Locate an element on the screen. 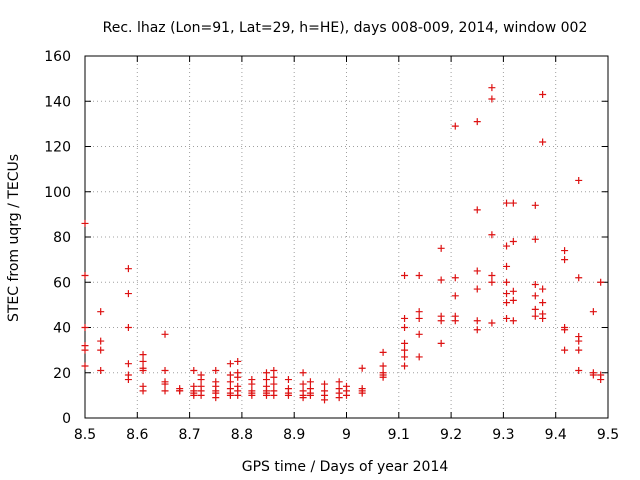 This screenshot has height=480, width=640. y-tick-label: 80 is located at coordinates (62, 238).